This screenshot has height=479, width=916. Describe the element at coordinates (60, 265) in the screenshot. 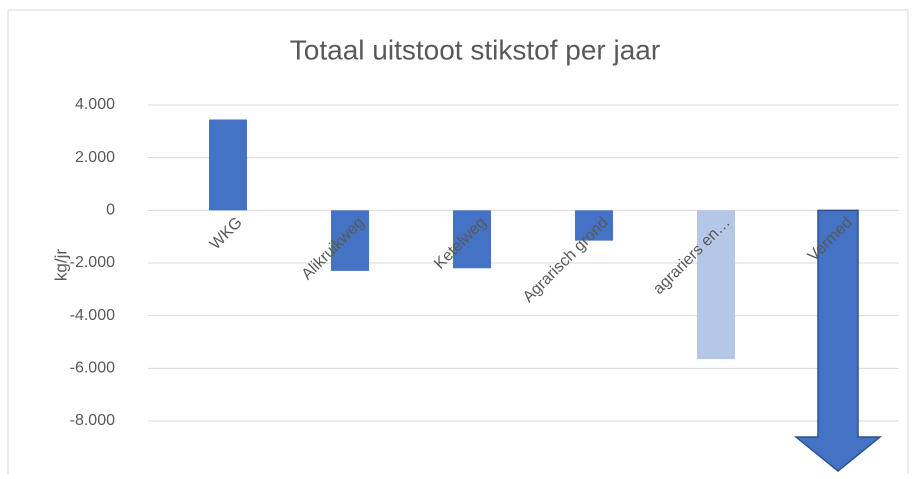

I see `y-axis-title: kg/jr` at that location.